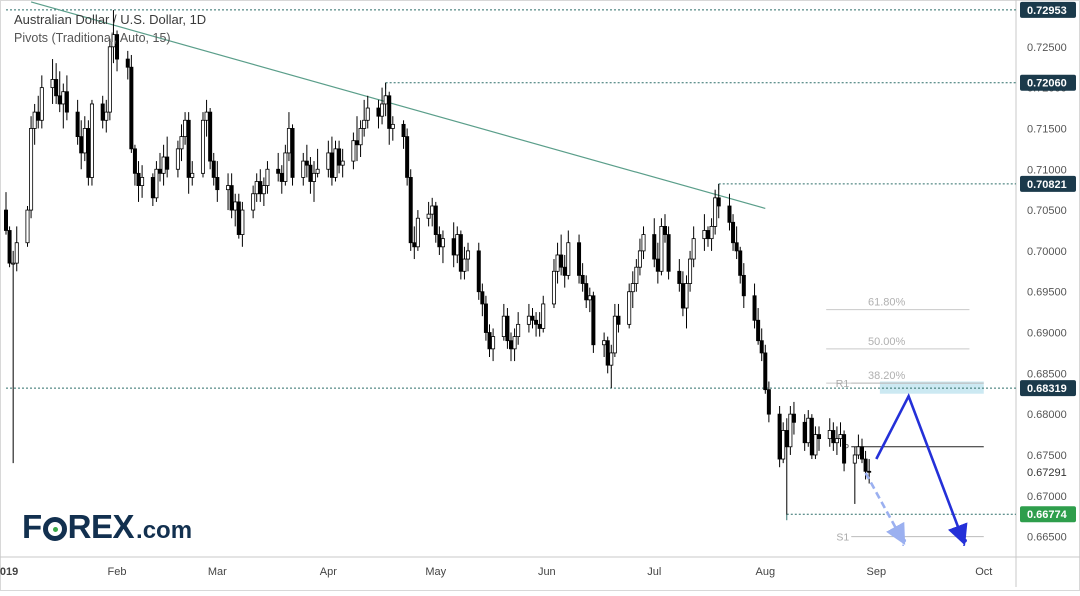  What do you see at coordinates (887, 303) in the screenshot?
I see `fib-label: 61.80%` at bounding box center [887, 303].